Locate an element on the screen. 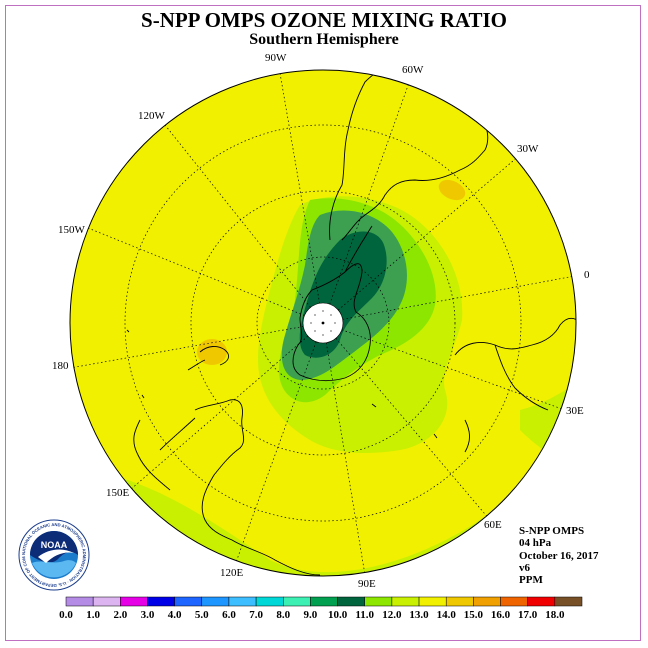 Image resolution: width=648 pixels, height=648 pixels. info-pressure: 04 hPa is located at coordinates (535, 543).